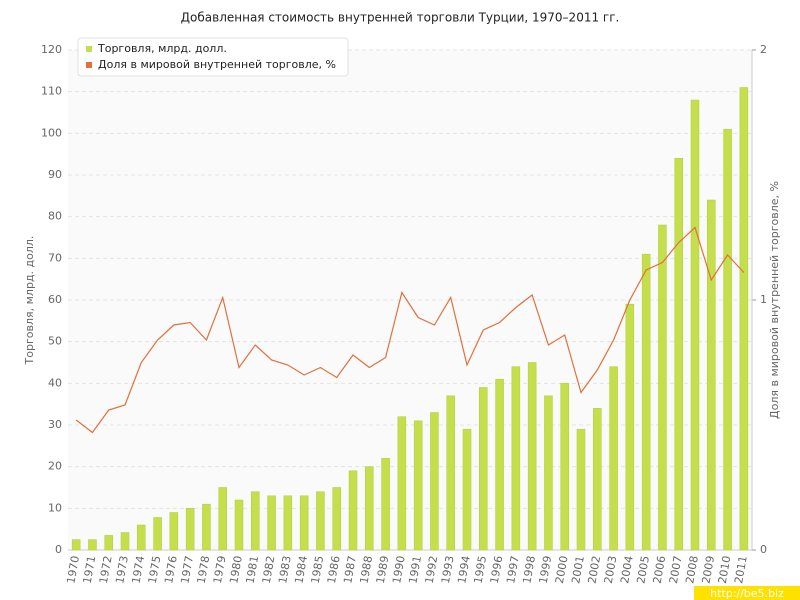  I want to click on x-tick-label: 1975, so click(155, 570).